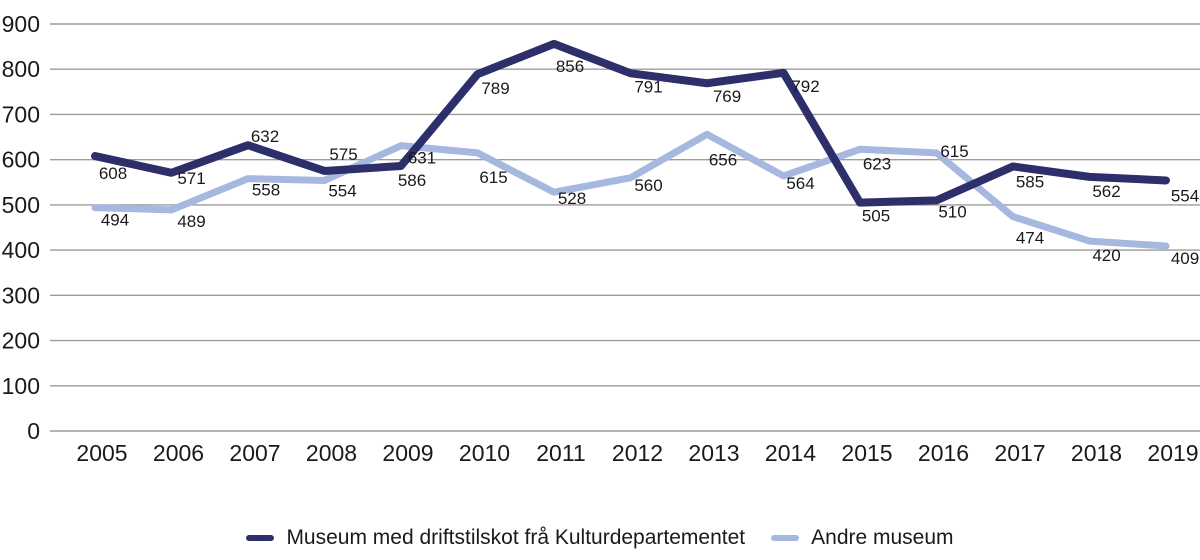 Image resolution: width=1200 pixels, height=560 pixels. Describe the element at coordinates (21, 341) in the screenshot. I see `y-tick-label: 200` at that location.